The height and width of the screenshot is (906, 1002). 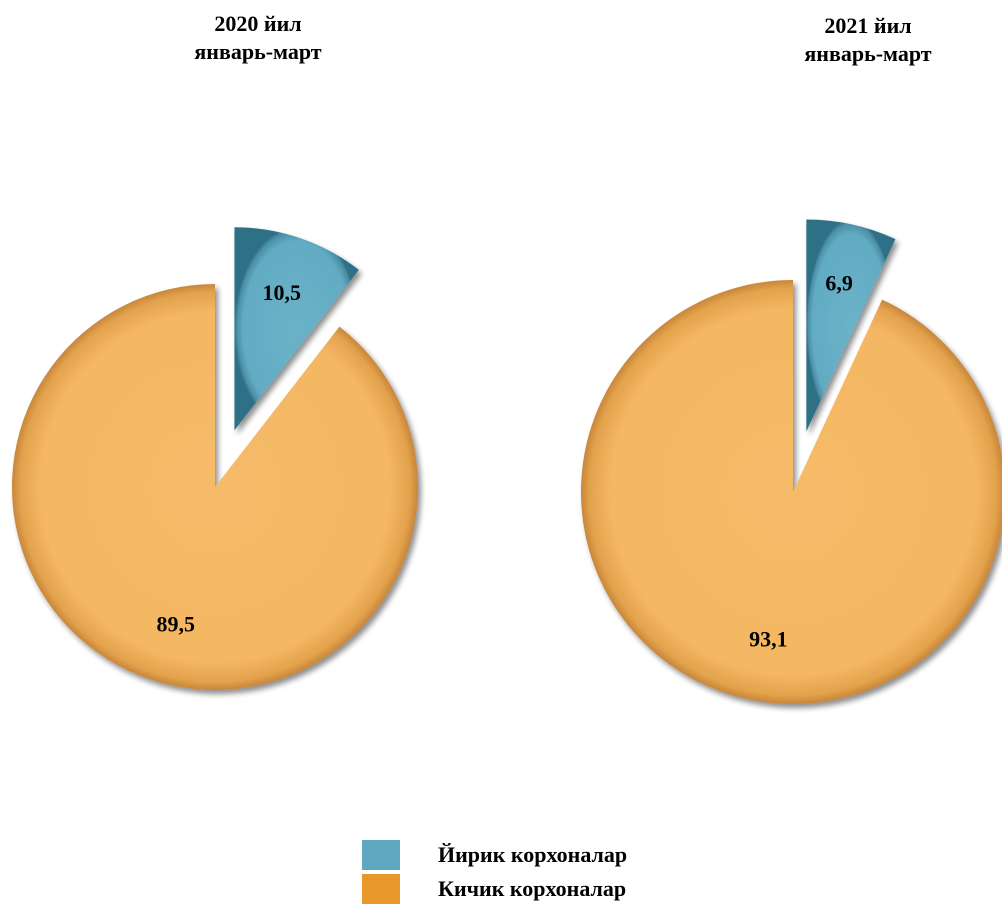 I want to click on chart-title-line-1: 2021 йил, so click(x=868, y=25).